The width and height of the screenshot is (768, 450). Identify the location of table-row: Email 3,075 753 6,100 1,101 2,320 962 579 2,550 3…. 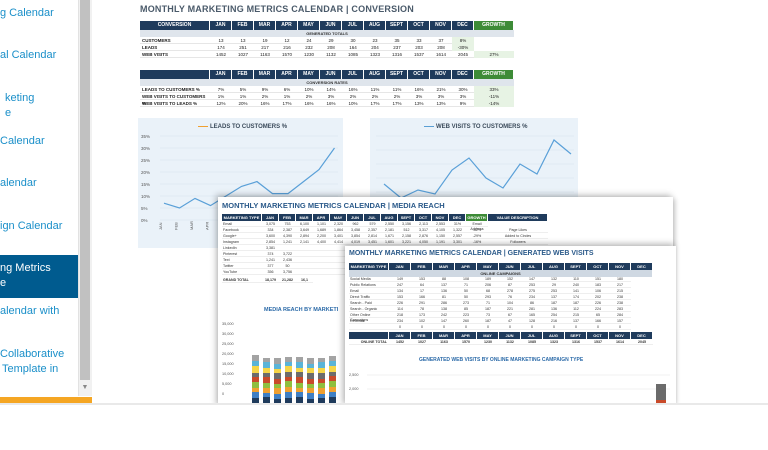
(355, 226).